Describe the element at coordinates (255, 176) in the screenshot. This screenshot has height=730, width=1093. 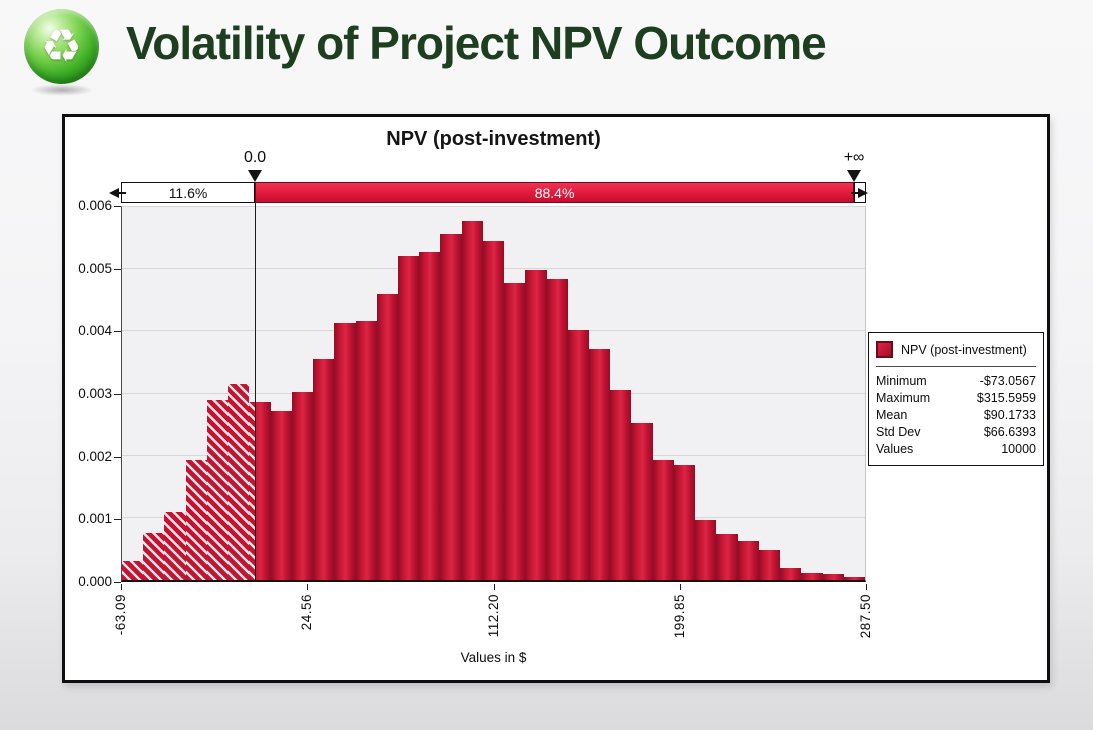
I see `threshold-marker-triangle` at that location.